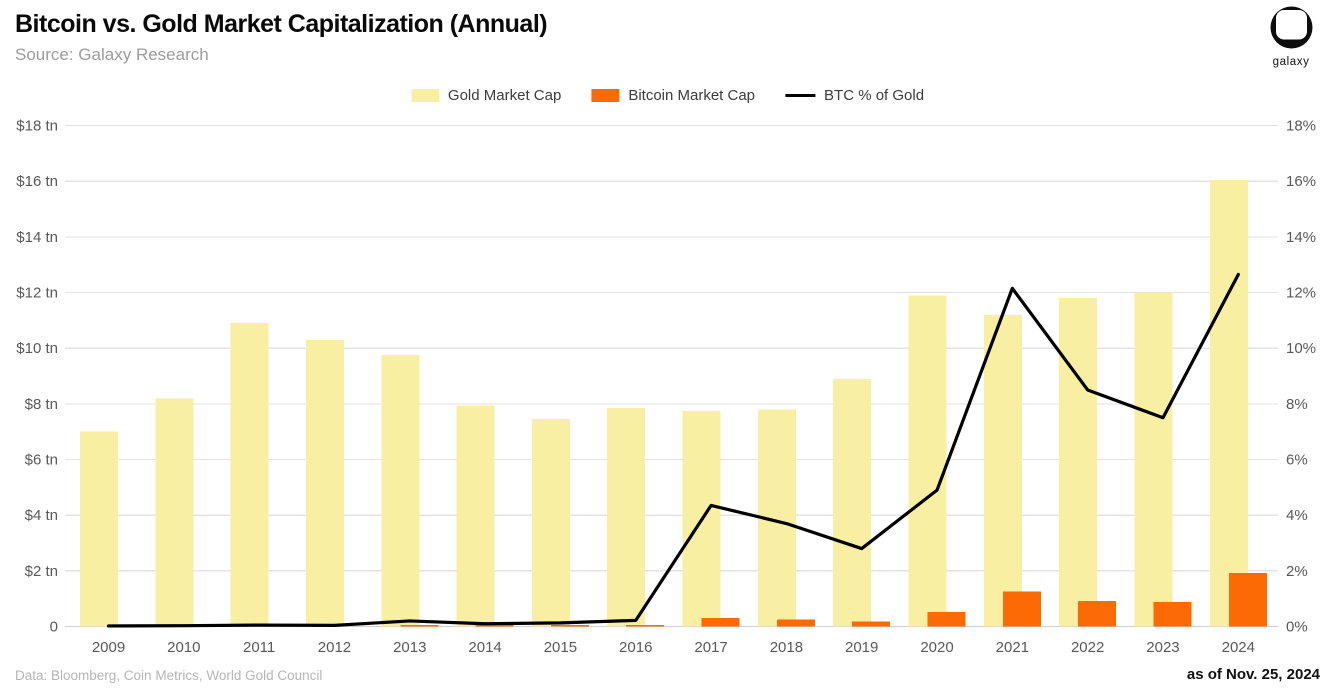 The image size is (1335, 696). What do you see at coordinates (174, 512) in the screenshot?
I see `gold-bar-2010` at bounding box center [174, 512].